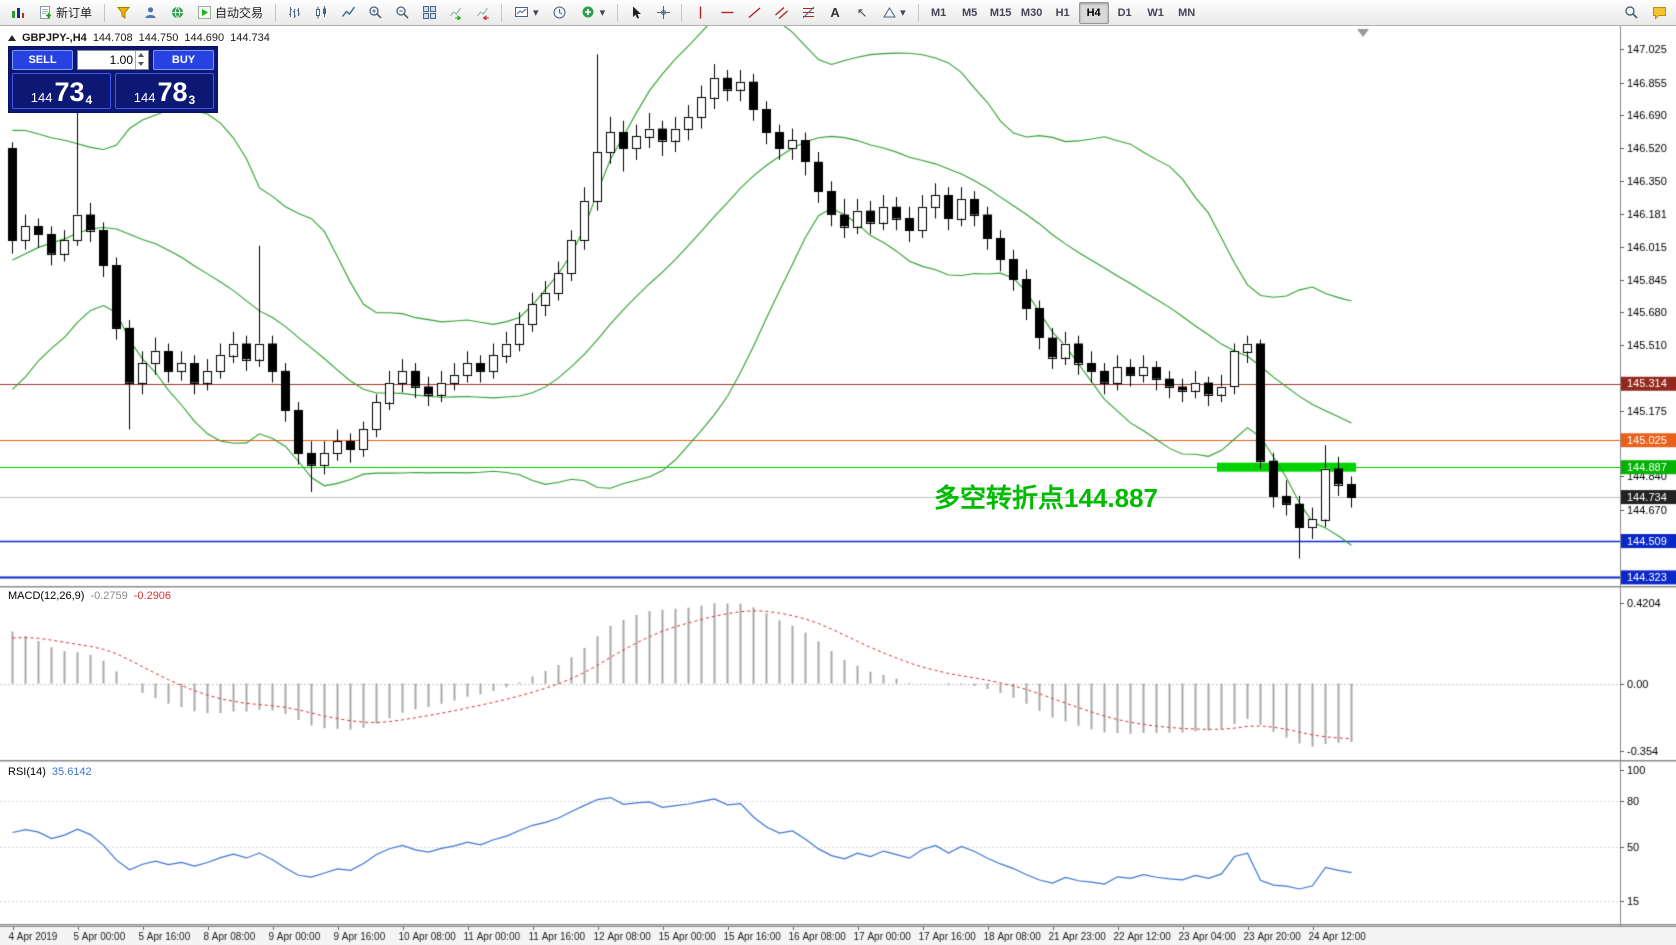  What do you see at coordinates (205, 12) in the screenshot?
I see `autotrading-play-icon` at bounding box center [205, 12].